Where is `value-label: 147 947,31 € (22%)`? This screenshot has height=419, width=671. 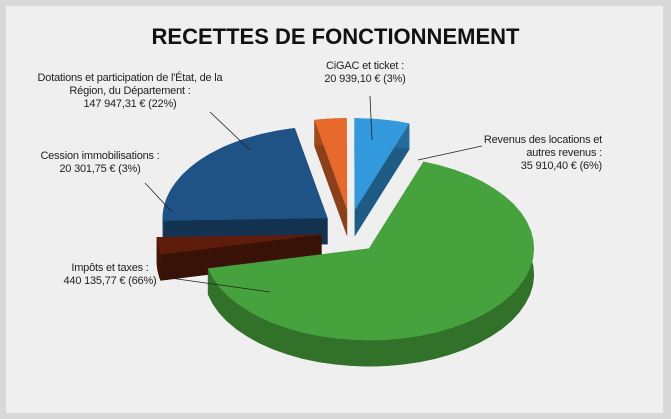
value-label: 147 947,31 € (22%) is located at coordinates (130, 104).